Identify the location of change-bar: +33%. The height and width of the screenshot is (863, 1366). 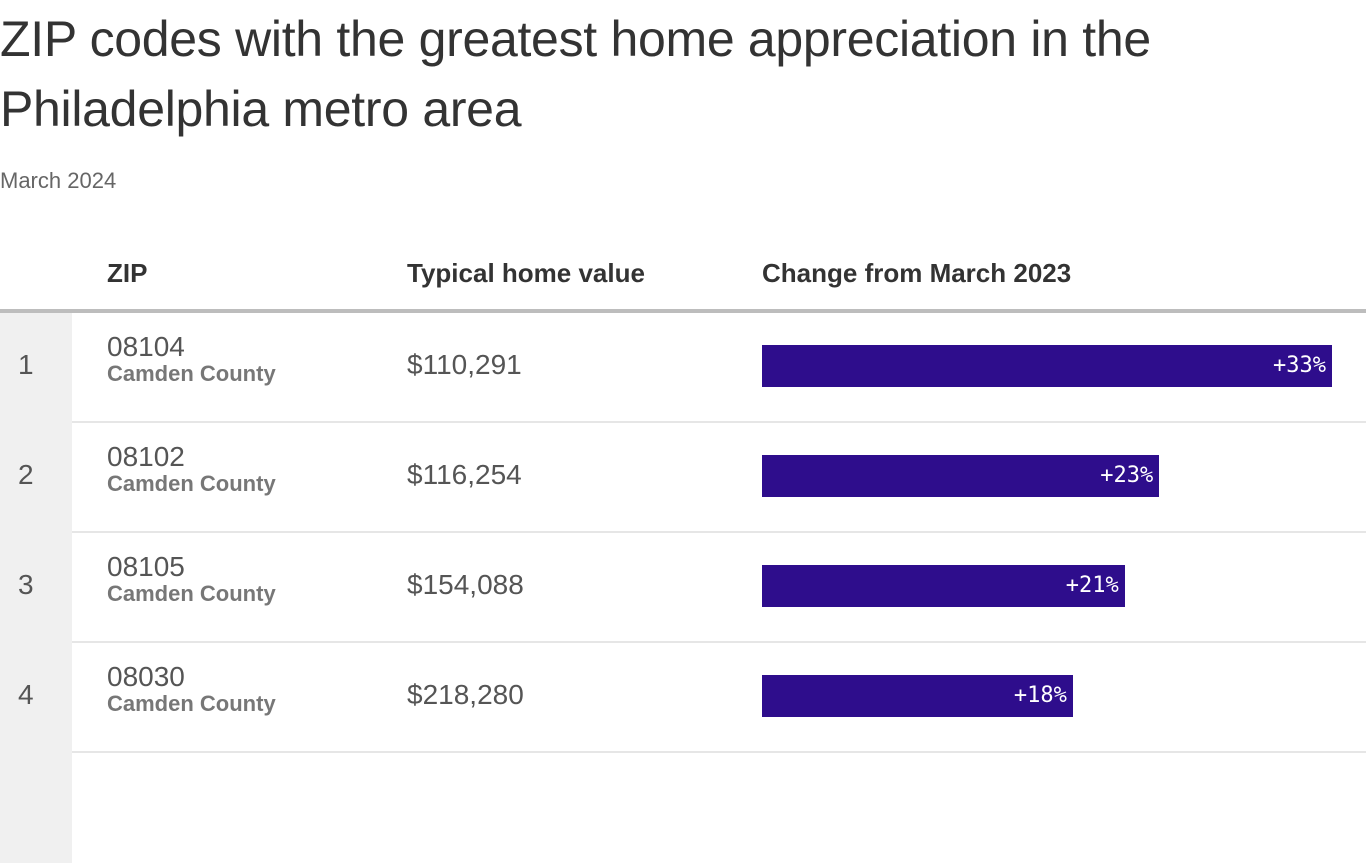
(1047, 366).